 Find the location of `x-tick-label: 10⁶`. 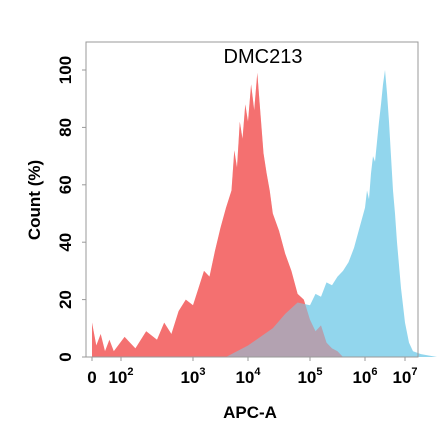

x-tick-label: 10⁶ is located at coordinates (364, 376).